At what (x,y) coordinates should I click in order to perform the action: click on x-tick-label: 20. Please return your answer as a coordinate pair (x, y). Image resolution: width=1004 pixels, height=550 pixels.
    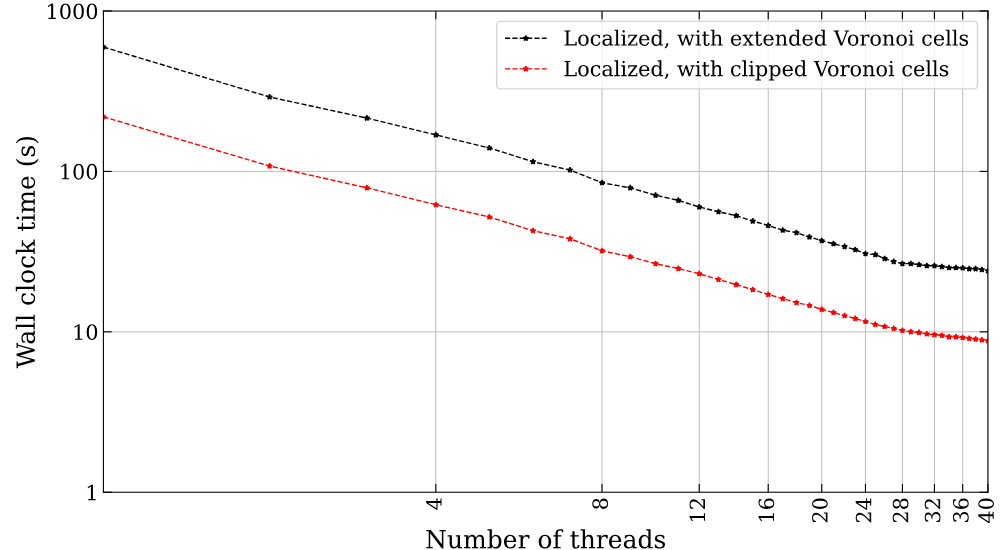
    Looking at the image, I should click on (820, 510).